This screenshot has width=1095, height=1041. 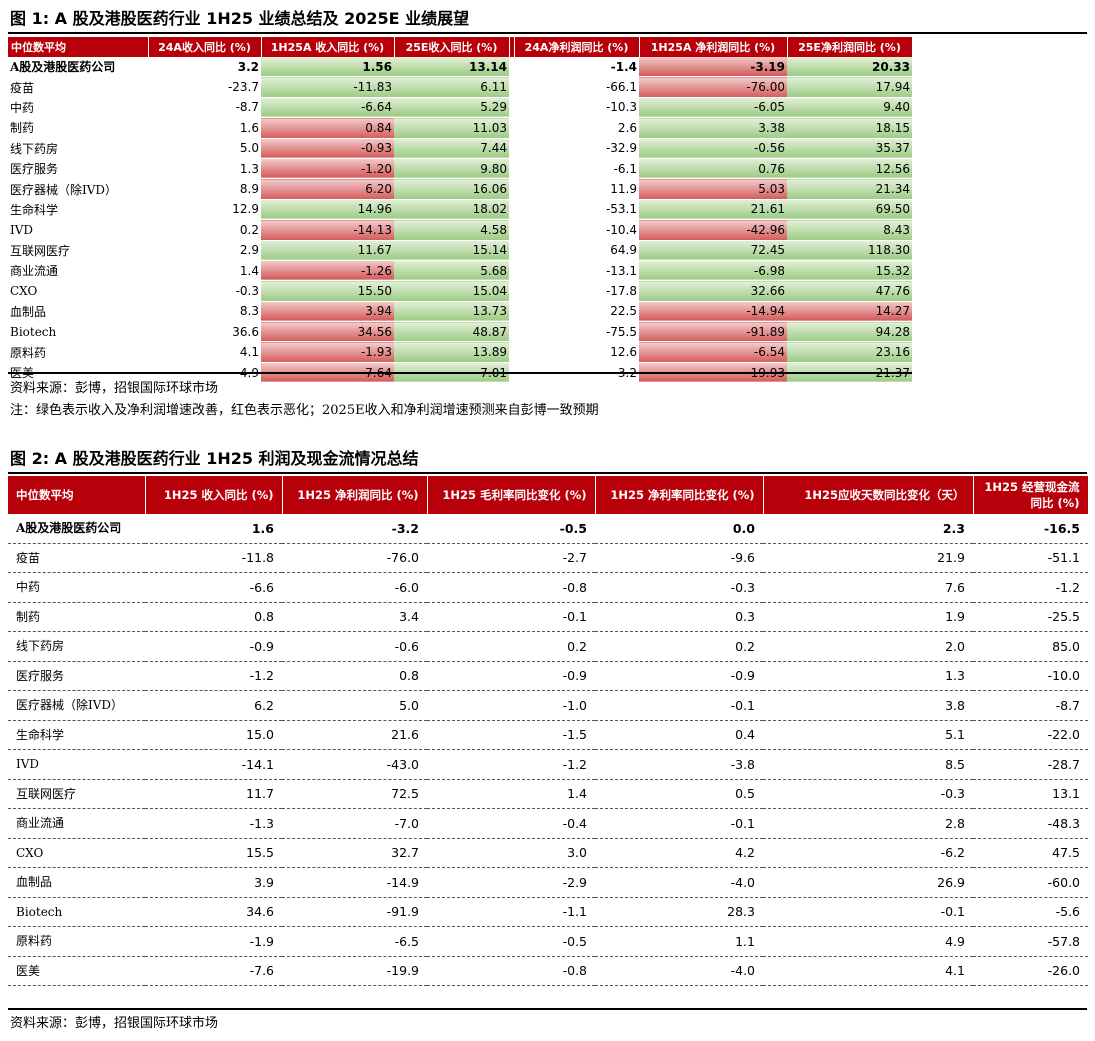 What do you see at coordinates (354, 971) in the screenshot?
I see `value-cell: -19.9` at bounding box center [354, 971].